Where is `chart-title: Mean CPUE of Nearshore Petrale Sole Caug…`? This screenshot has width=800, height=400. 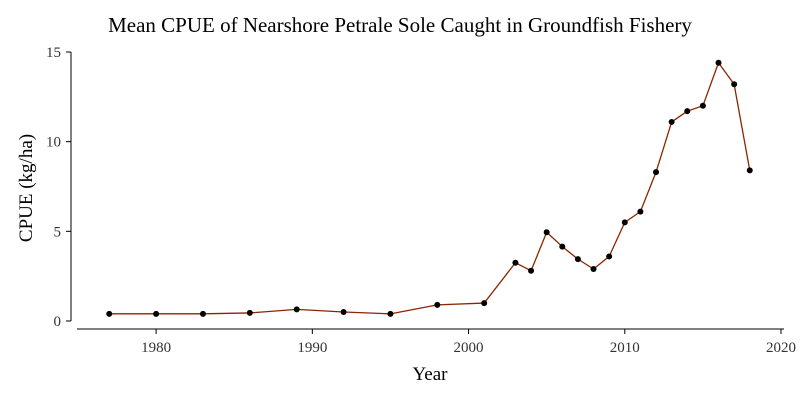
chart-title: Mean CPUE of Nearshore Petrale Sole Caug… is located at coordinates (400, 25).